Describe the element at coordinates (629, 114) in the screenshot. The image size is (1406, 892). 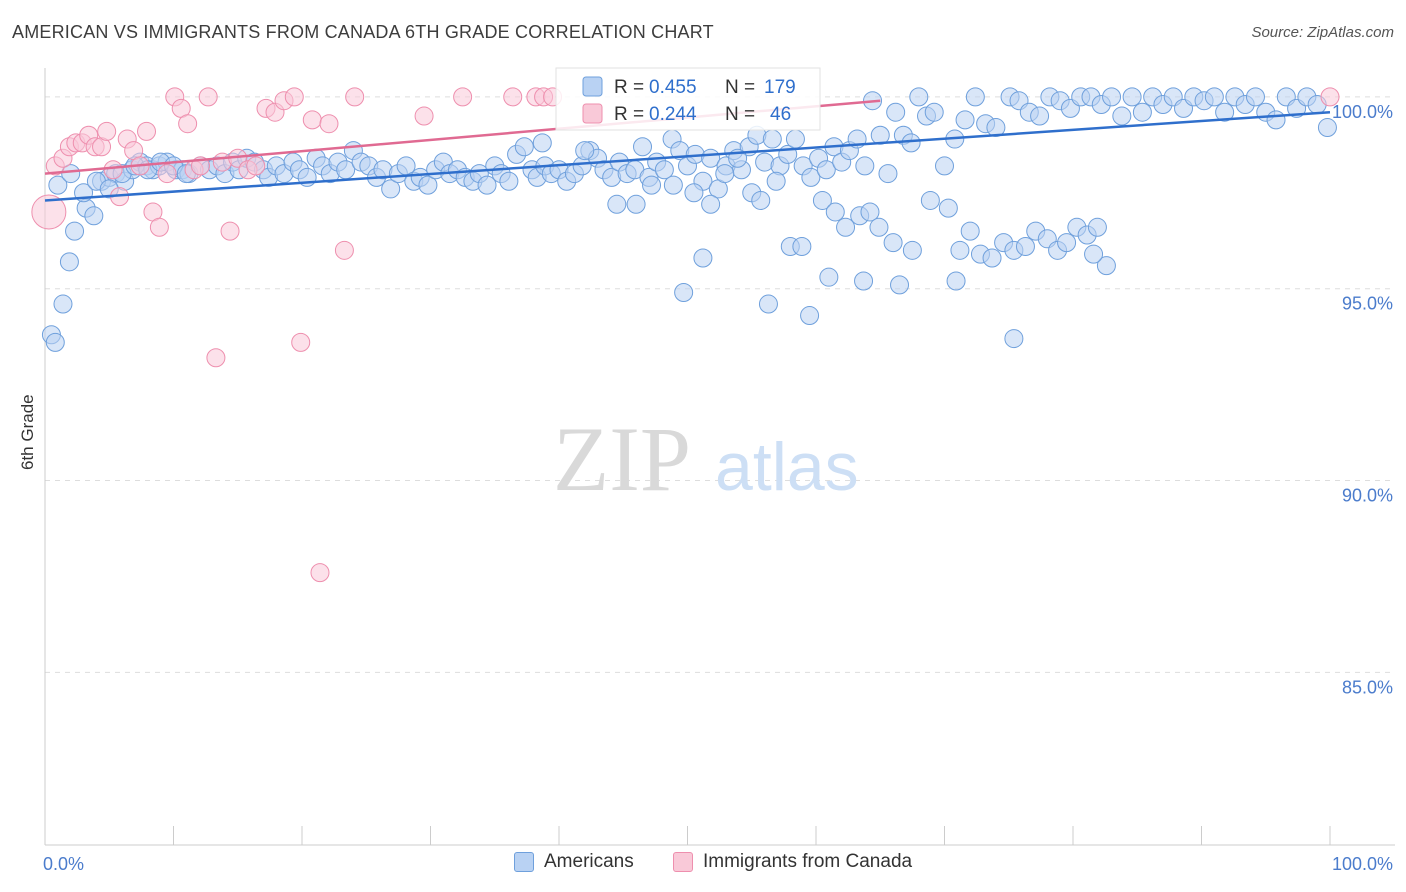
I see `legend-r-label-2: R =` at that location.